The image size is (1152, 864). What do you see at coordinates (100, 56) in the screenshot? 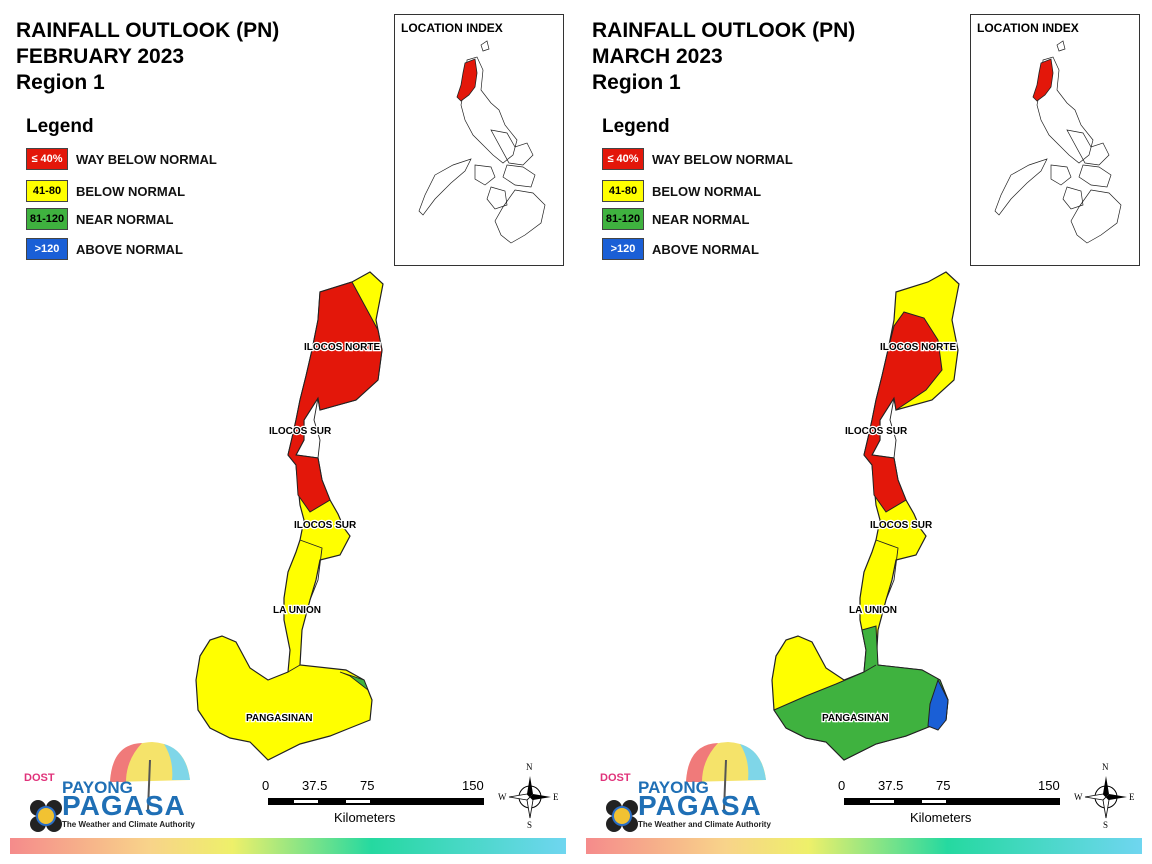
I see `title-line-2: FEBRUARY 2023` at bounding box center [100, 56].